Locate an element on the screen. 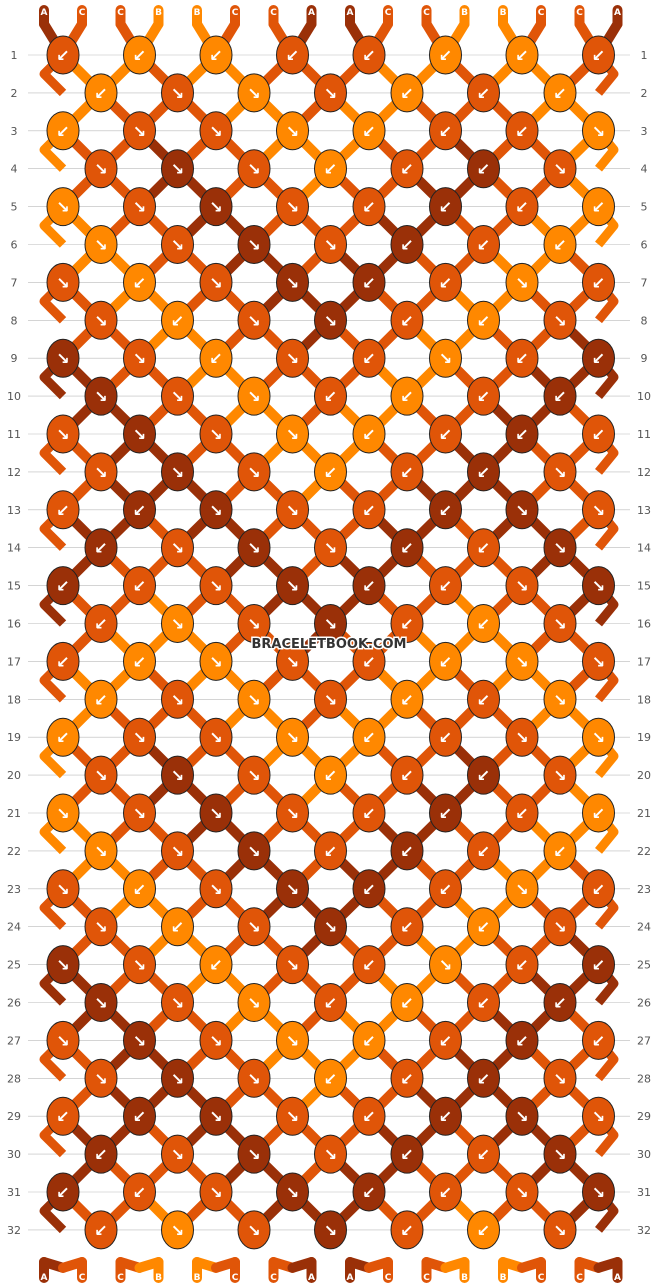 The width and height of the screenshot is (658, 1288). row-label-right: 20 is located at coordinates (644, 775).